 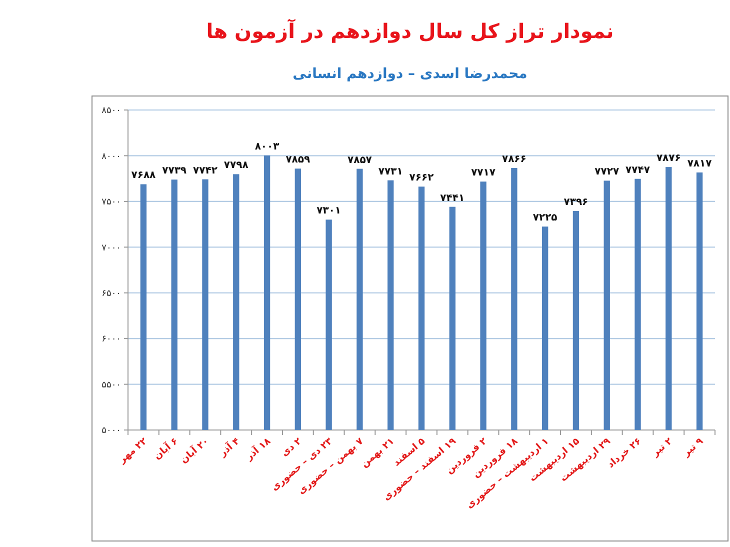 I want to click on data-label: ۸۰۰۳, so click(x=267, y=146).